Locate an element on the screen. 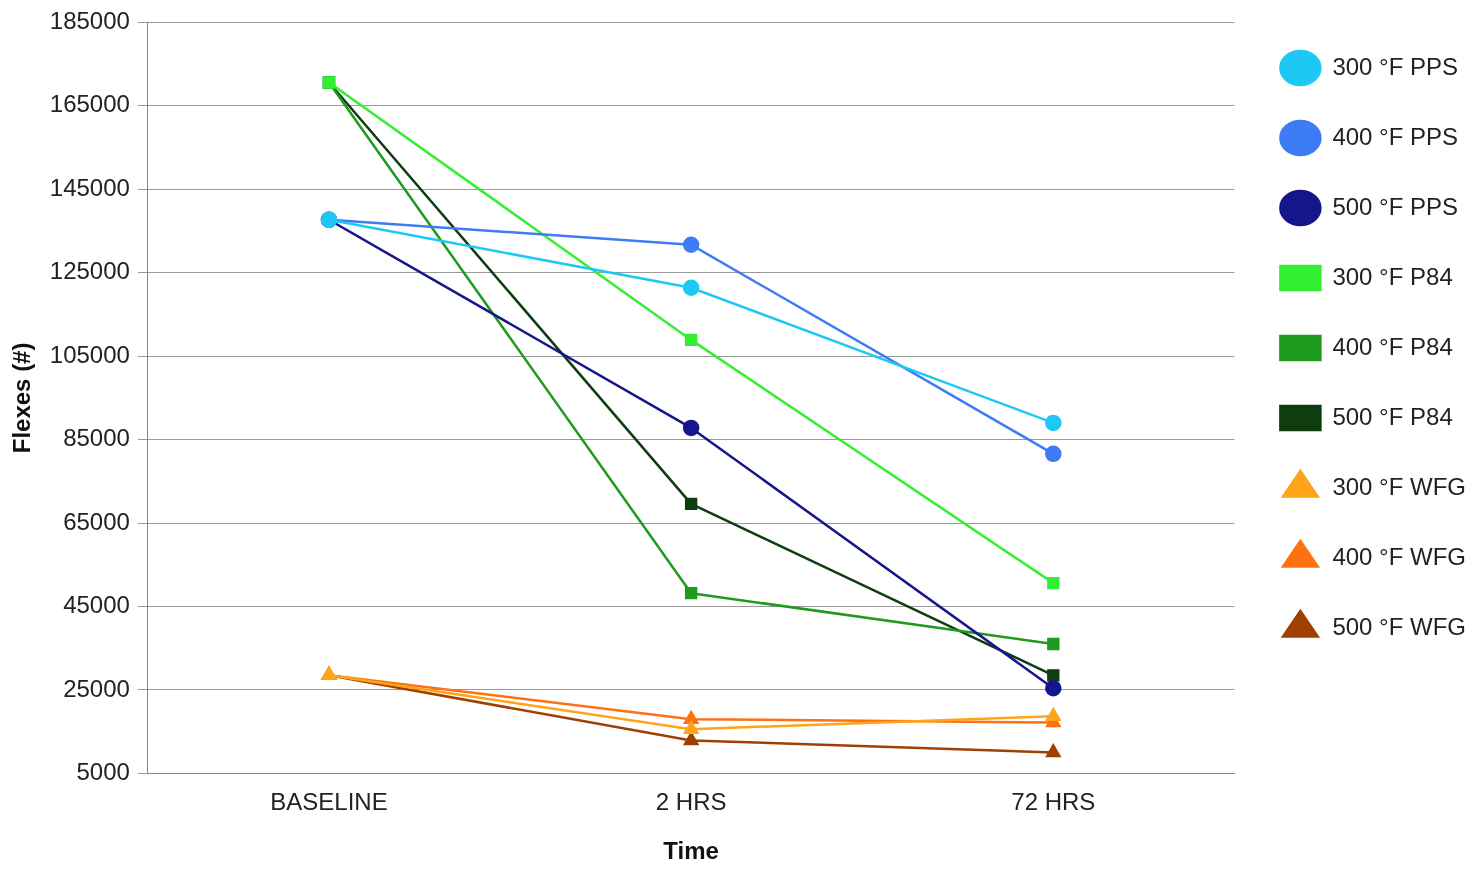 This screenshot has width=1481, height=876. x-tick-label: BASELINE is located at coordinates (329, 802).